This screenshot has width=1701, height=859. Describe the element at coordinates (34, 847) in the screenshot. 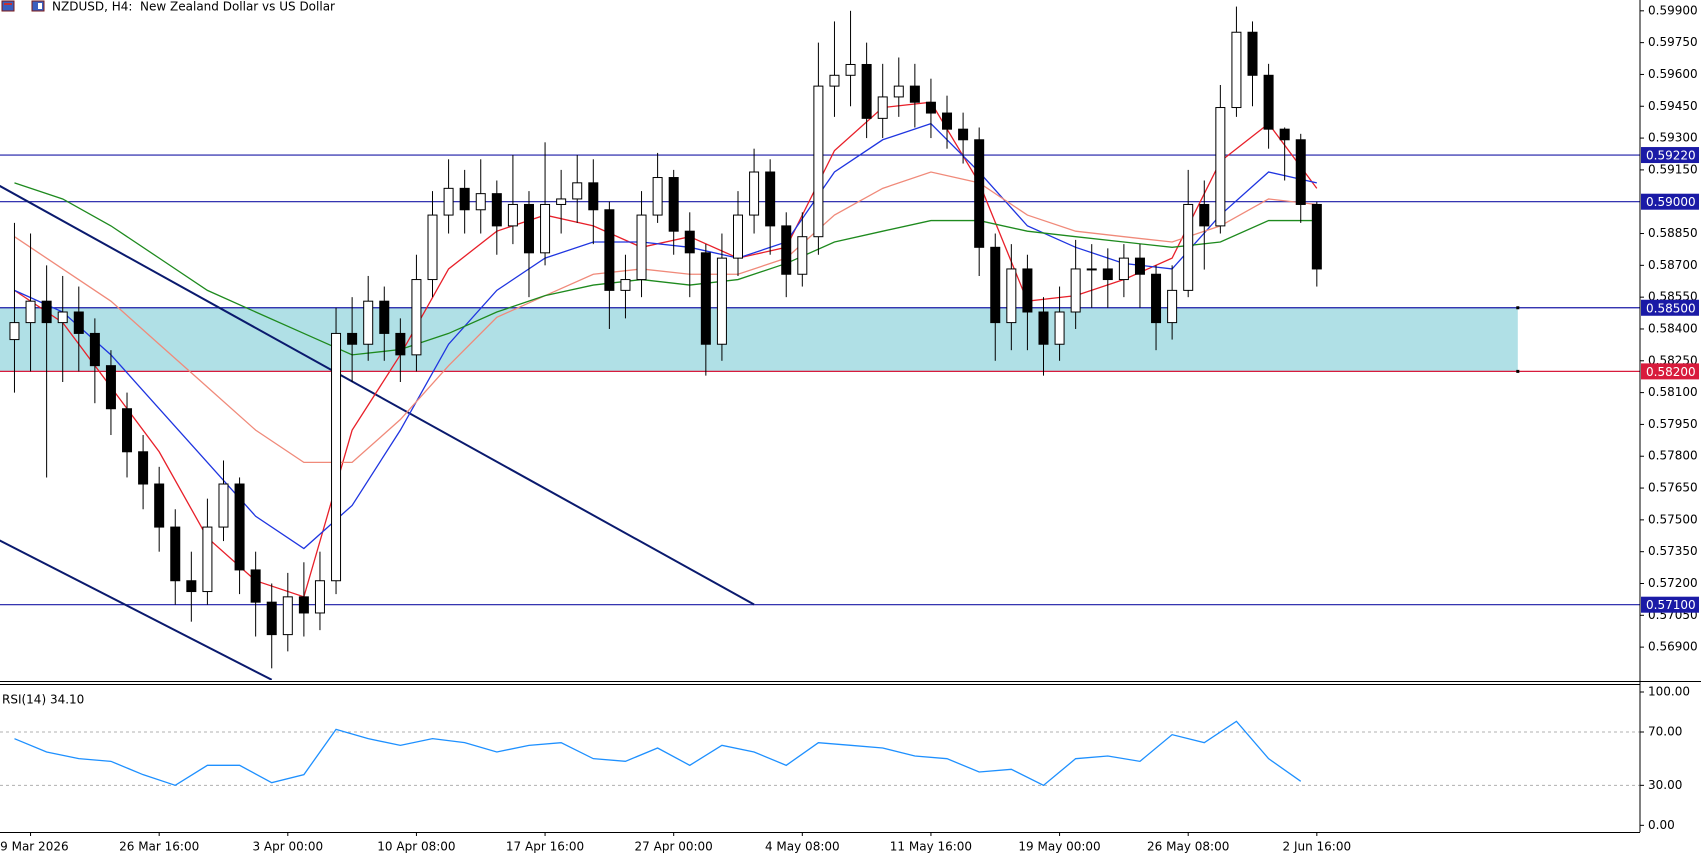

I see `x-tick-label: 19 Mar 2026` at that location.